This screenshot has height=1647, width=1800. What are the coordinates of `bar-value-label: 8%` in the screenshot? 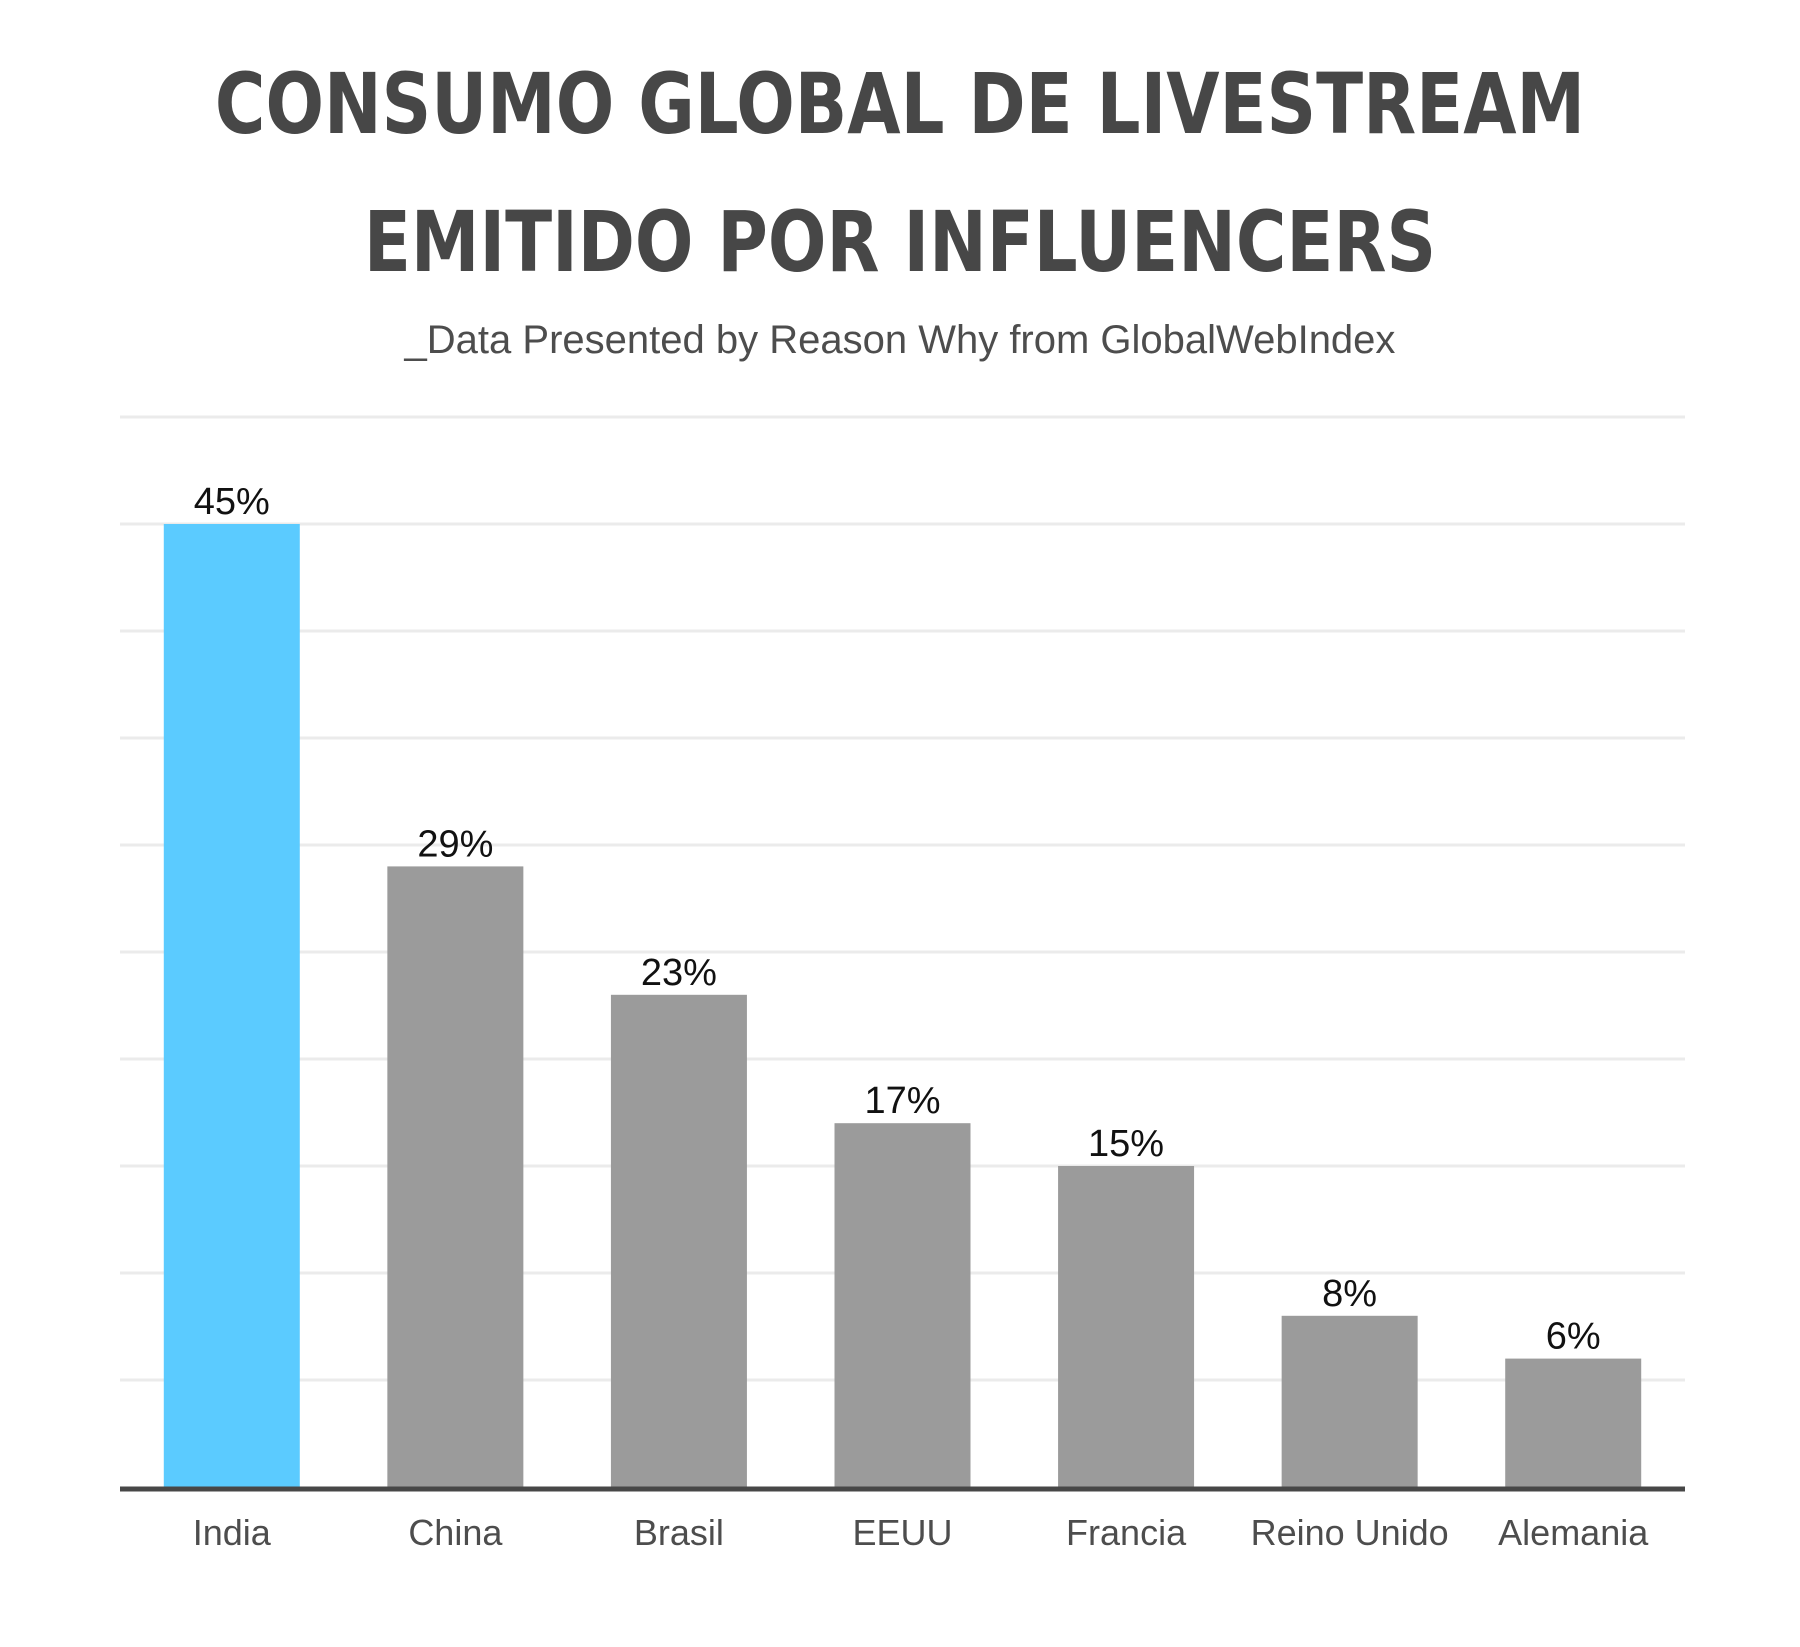 It's located at (1349, 1294).